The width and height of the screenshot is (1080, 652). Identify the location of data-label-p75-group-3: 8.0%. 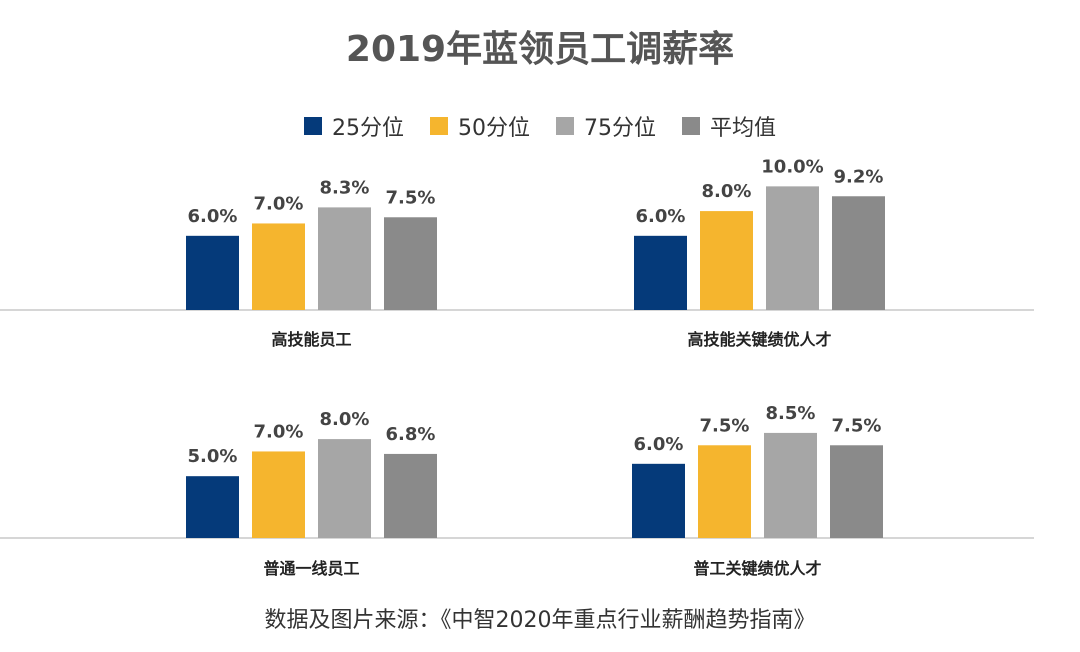
(345, 419).